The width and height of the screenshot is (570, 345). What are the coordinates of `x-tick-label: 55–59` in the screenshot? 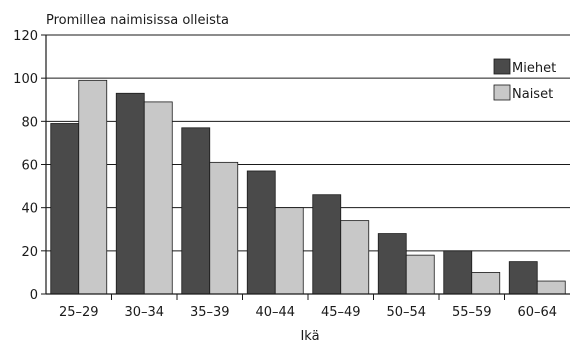 It's located at (472, 312).